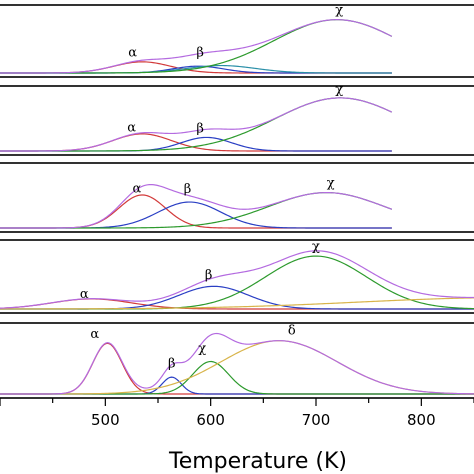  Describe the element at coordinates (210, 420) in the screenshot. I see `x-tick-label: 600` at that location.